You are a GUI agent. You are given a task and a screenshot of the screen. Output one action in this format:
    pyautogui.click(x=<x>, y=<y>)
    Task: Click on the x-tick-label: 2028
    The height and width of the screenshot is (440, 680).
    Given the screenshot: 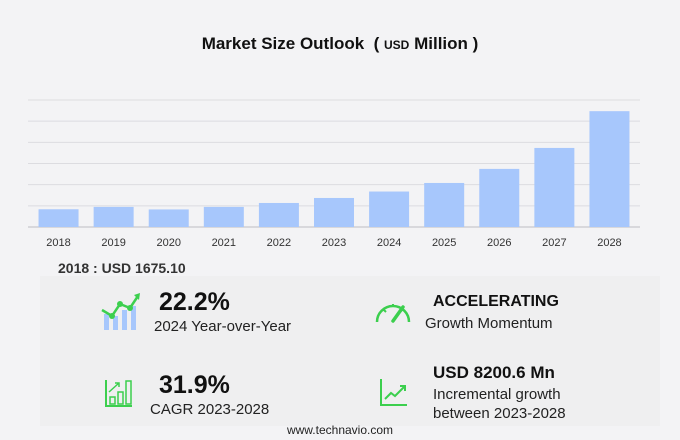 What is the action you would take?
    pyautogui.click(x=609, y=243)
    